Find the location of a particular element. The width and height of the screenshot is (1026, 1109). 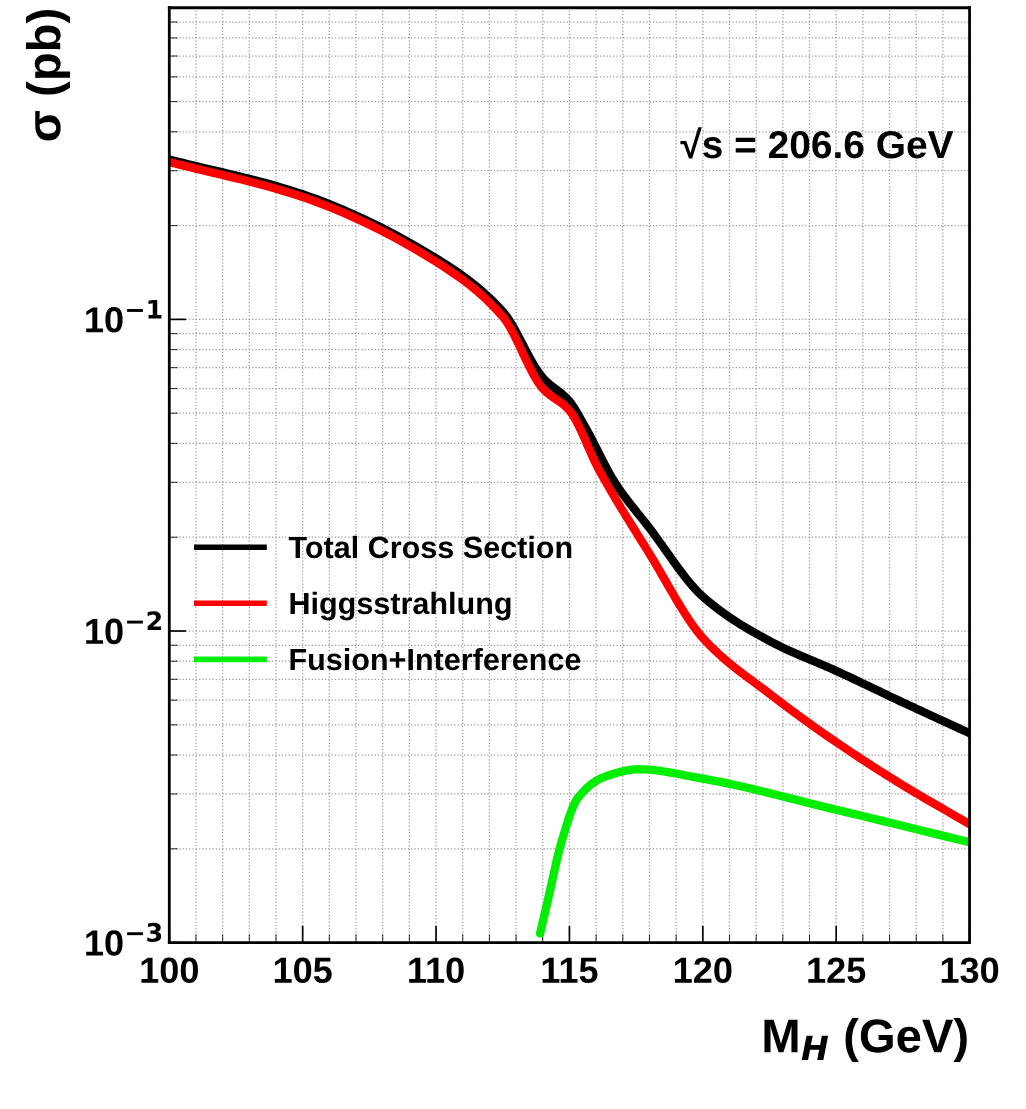

legend-label: Higgsstrahlung is located at coordinates (400, 606).